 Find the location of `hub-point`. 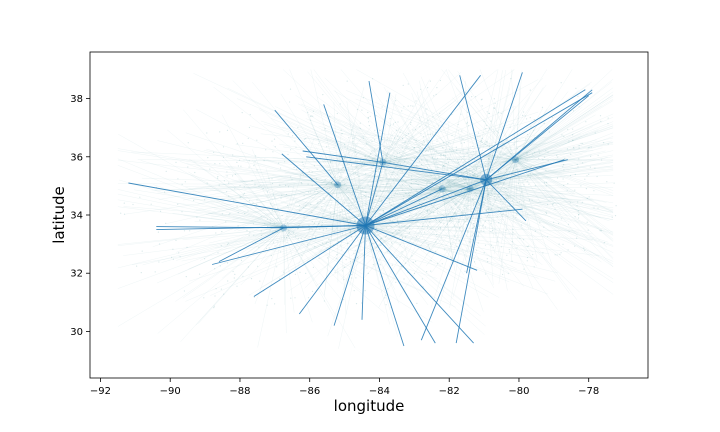

hub-point is located at coordinates (442, 189).